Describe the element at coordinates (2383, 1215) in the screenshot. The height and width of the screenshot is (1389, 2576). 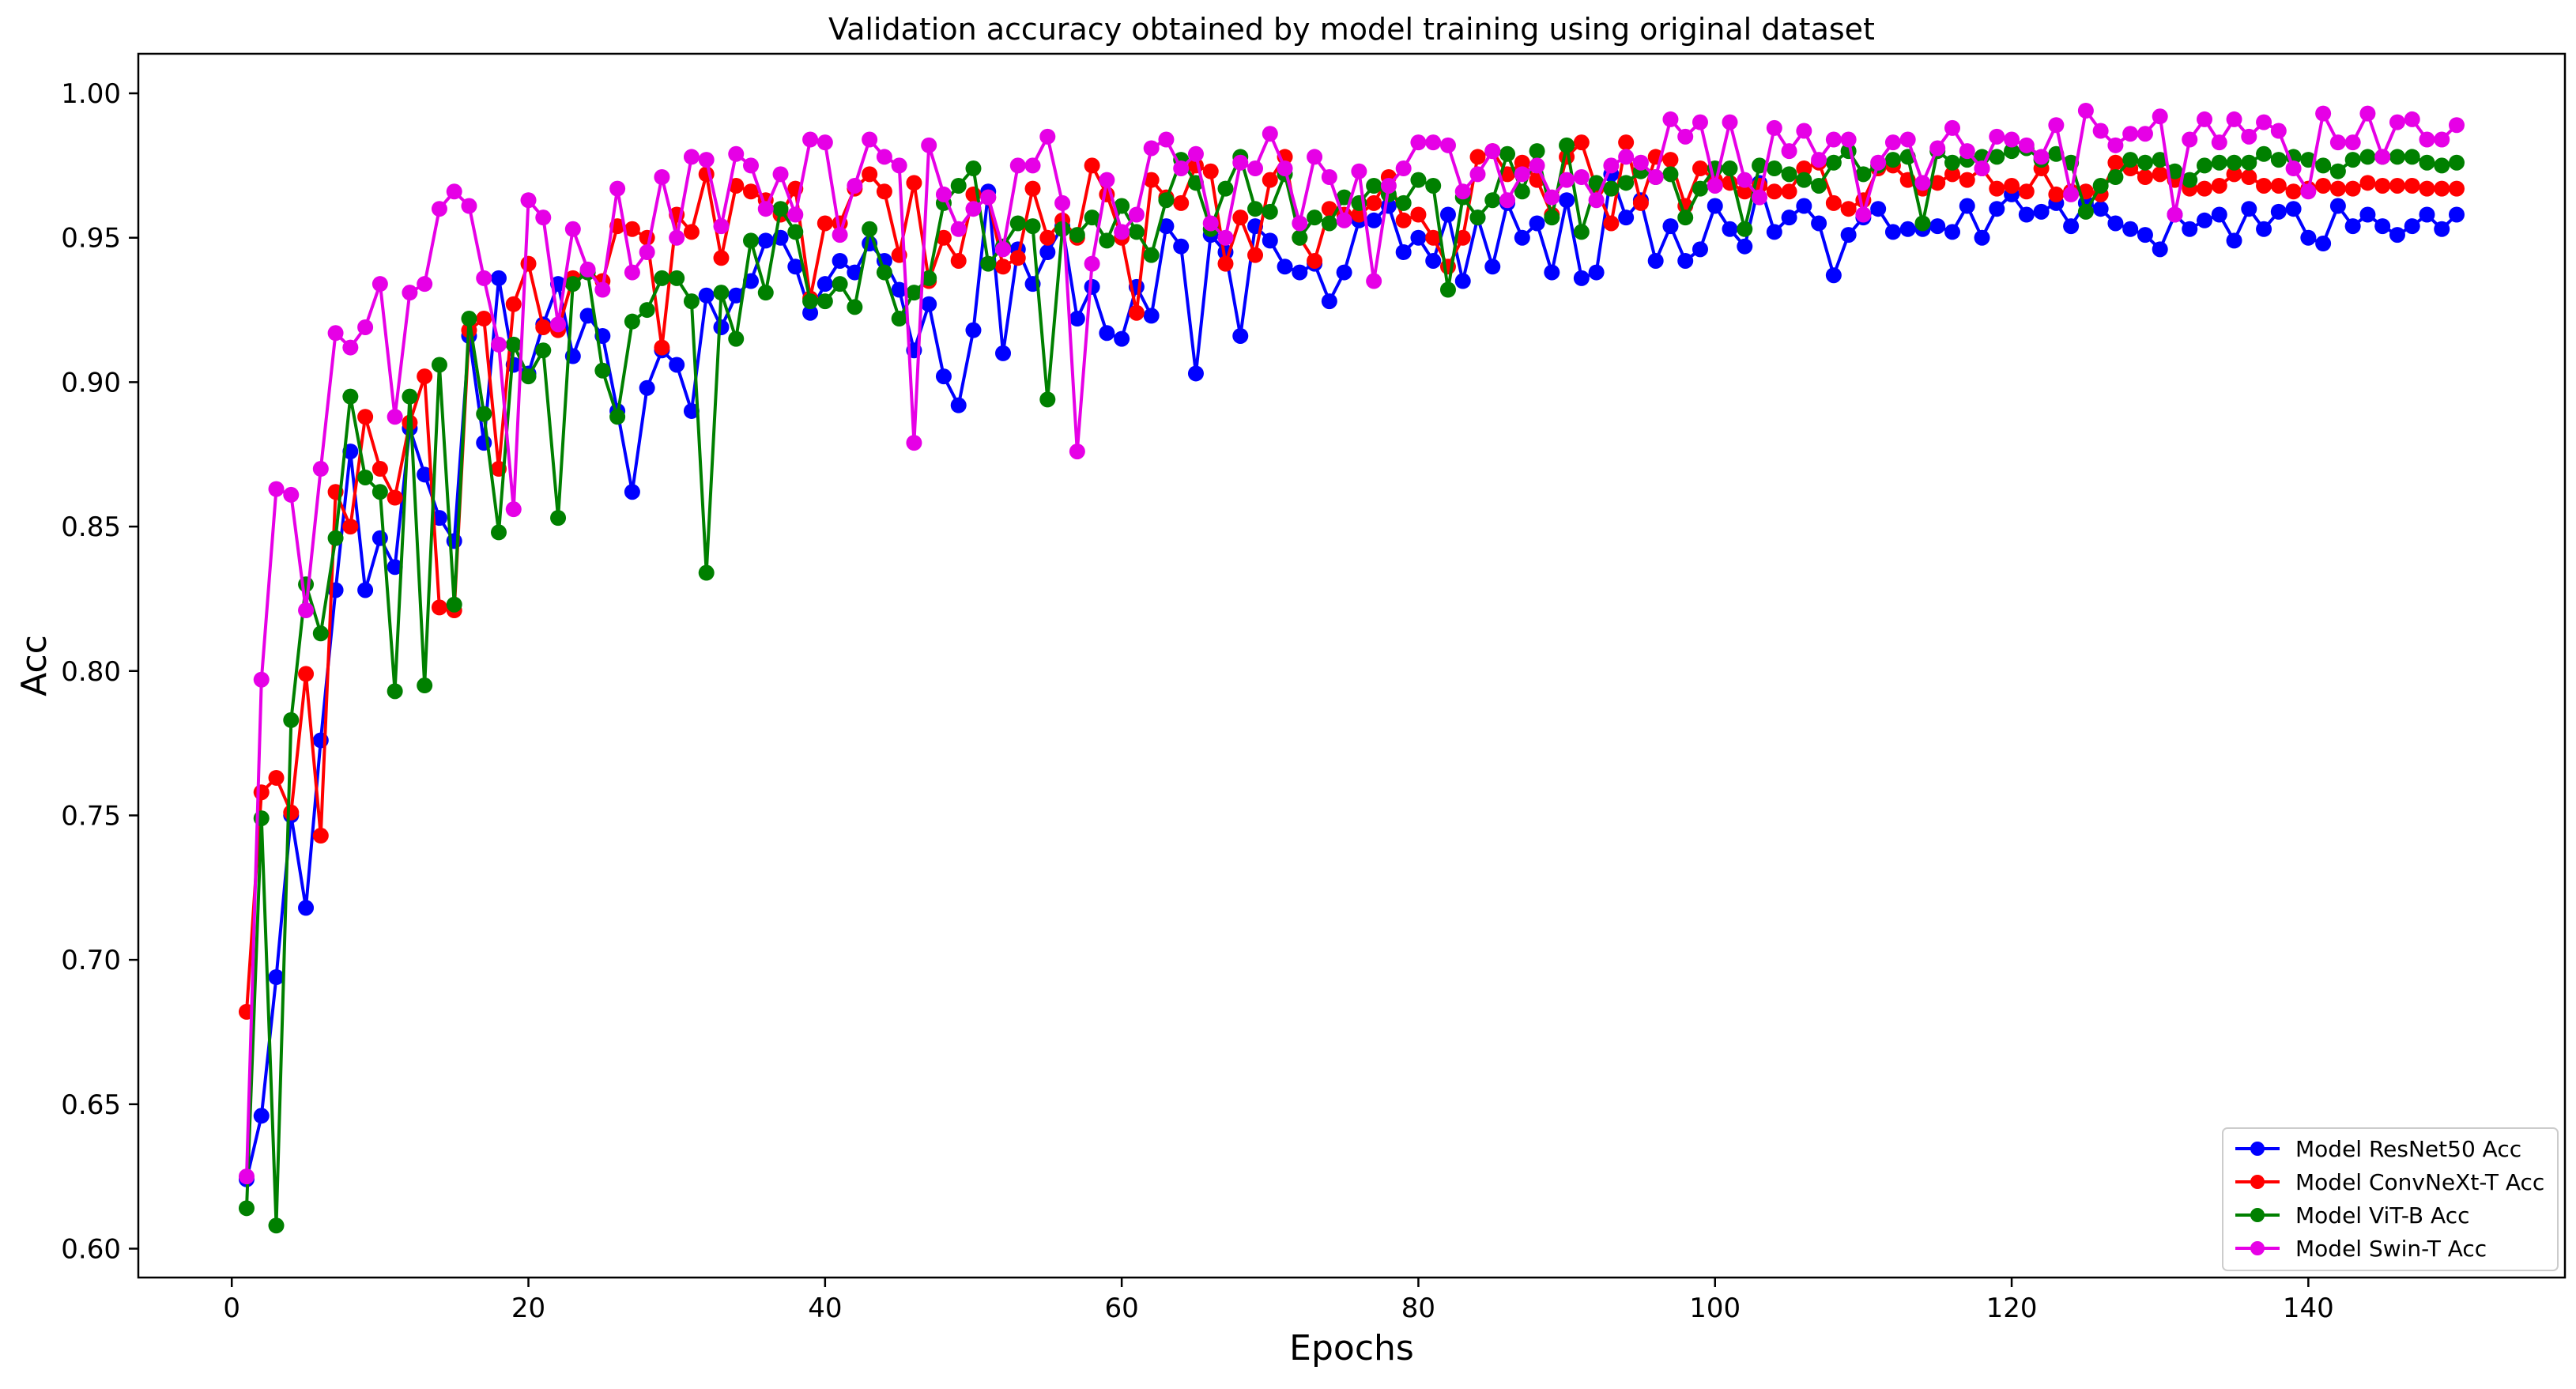
I see `legend-label: Model ViT-B Acc` at that location.